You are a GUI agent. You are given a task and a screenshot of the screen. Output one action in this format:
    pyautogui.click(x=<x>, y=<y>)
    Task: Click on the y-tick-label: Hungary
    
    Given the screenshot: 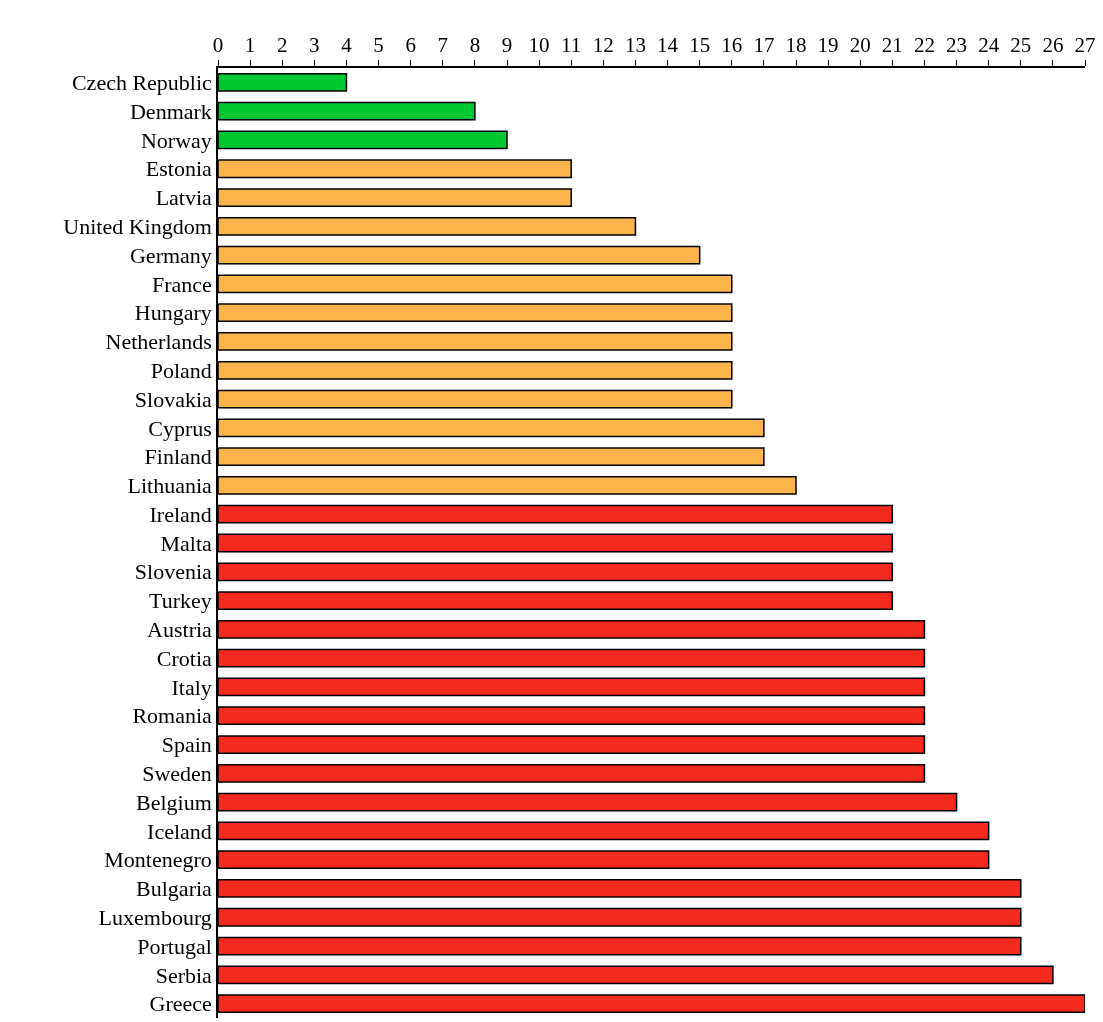 What is the action you would take?
    pyautogui.click(x=173, y=313)
    